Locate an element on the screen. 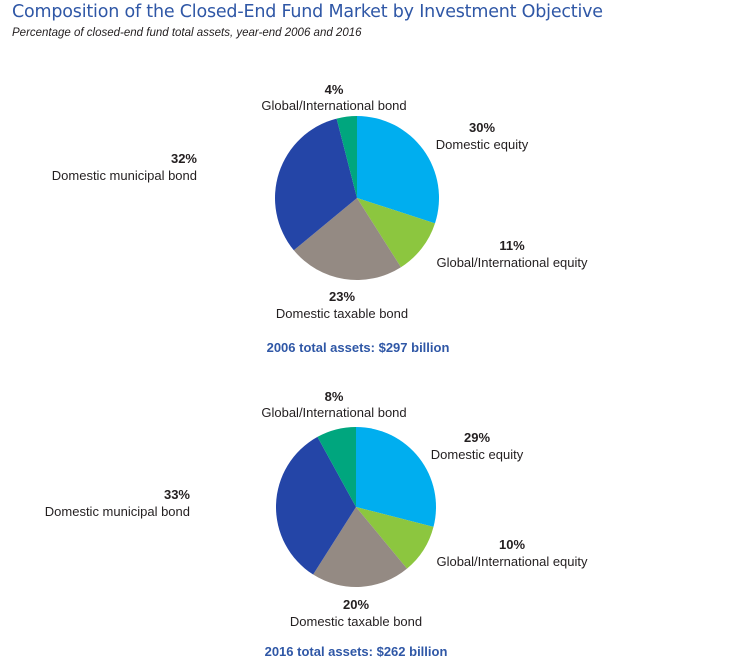  slice-value-label-2006-domestic-equity: 30% is located at coordinates (482, 127).